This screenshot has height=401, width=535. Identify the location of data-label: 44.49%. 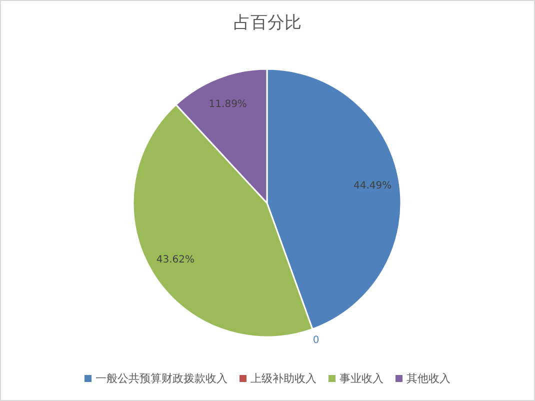
(373, 186).